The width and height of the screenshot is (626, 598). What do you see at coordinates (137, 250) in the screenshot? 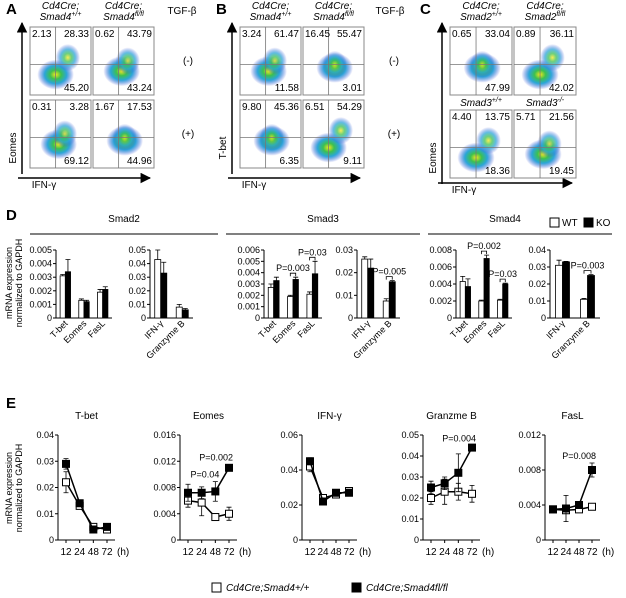
I see `y-tick-label: 0.05` at bounding box center [137, 250].